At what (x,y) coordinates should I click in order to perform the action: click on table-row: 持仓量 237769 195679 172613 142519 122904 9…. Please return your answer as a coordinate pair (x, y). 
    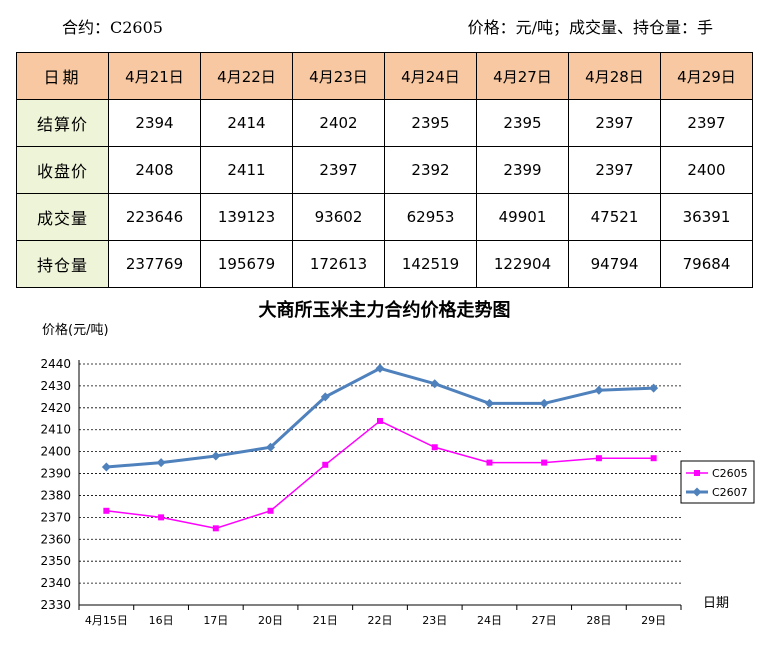
    Looking at the image, I should click on (384, 264).